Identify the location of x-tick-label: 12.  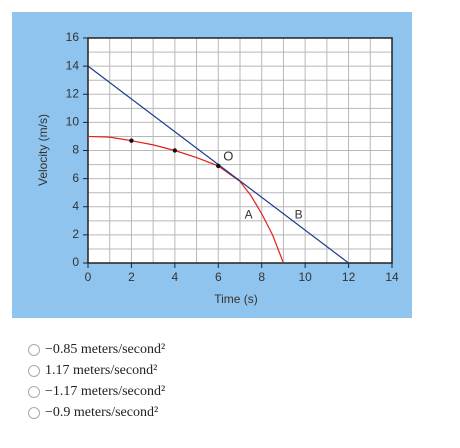
(349, 277).